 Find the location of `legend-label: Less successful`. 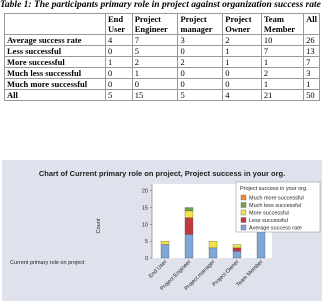

legend-label: Less successful is located at coordinates (268, 221).